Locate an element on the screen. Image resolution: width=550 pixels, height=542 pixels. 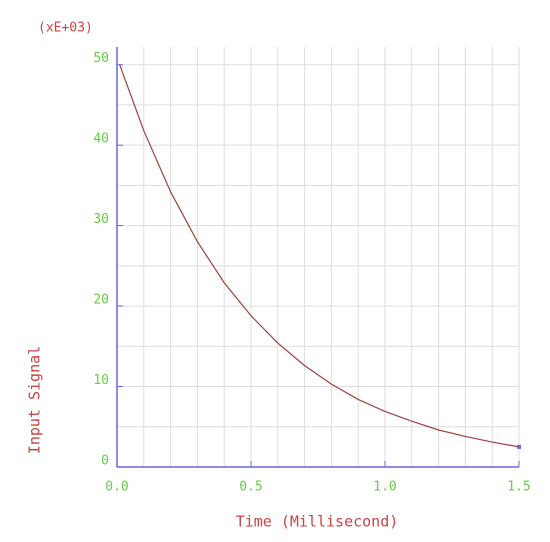
y-axis-title: Input Signal is located at coordinates (35, 400).